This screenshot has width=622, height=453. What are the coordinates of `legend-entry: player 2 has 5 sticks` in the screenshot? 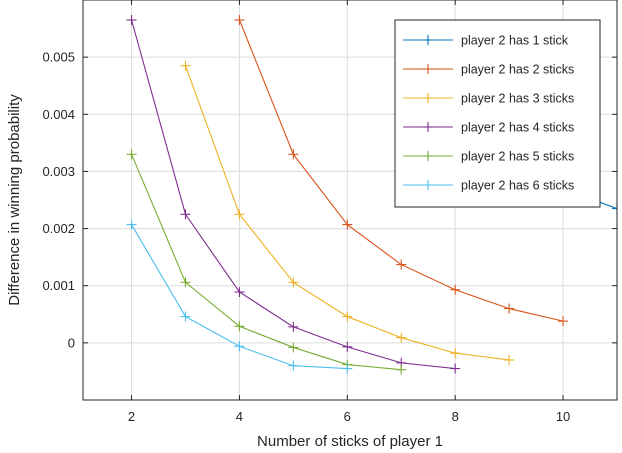 It's located at (488, 157).